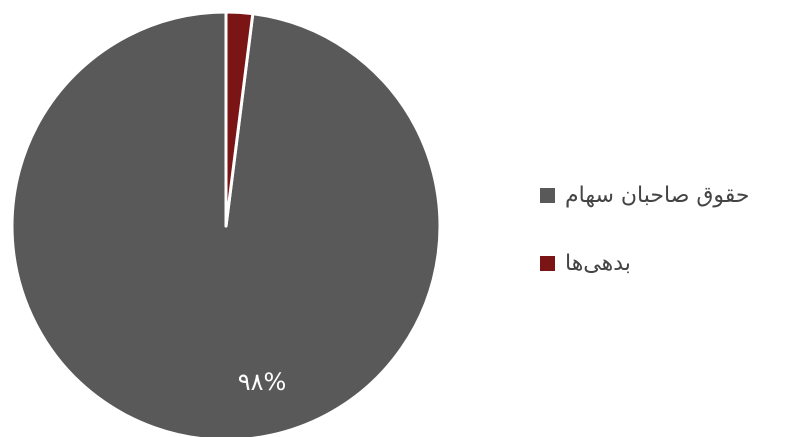 The image size is (811, 437). What do you see at coordinates (547, 195) in the screenshot?
I see `legend-swatch-equity` at bounding box center [547, 195].